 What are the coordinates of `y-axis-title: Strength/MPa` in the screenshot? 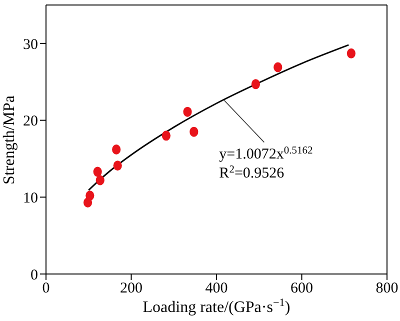 It's located at (9, 140).